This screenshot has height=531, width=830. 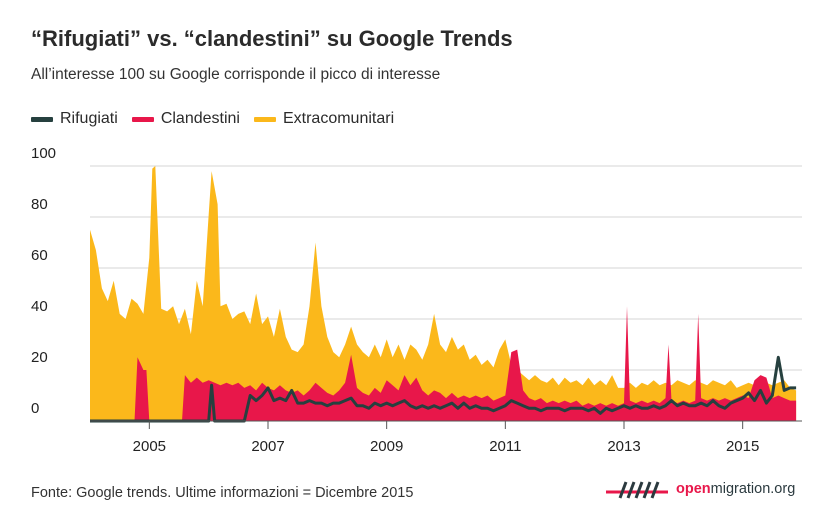 I want to click on y-tick-label-100: 100, so click(x=43, y=153).